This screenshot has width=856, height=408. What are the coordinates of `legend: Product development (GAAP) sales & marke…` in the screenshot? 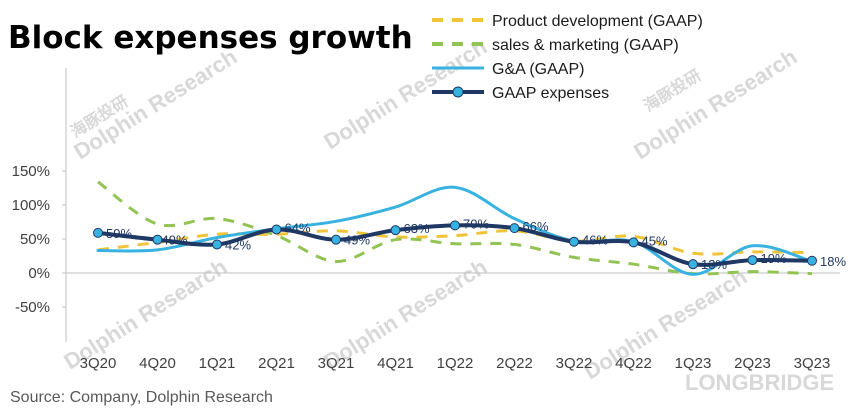 It's located at (567, 57).